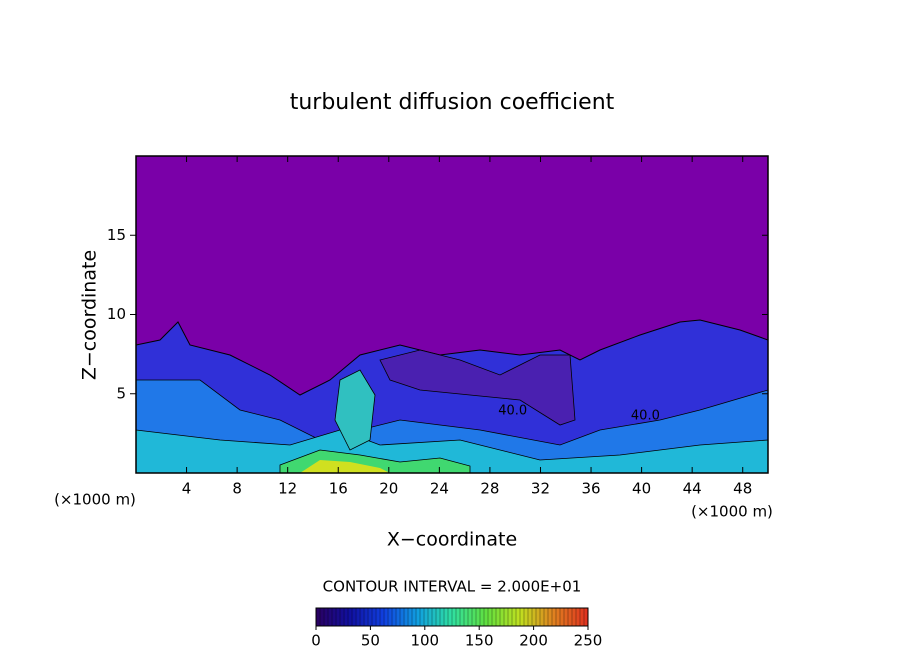  Describe the element at coordinates (588, 641) in the screenshot. I see `colorbar-tick-label: 250` at that location.